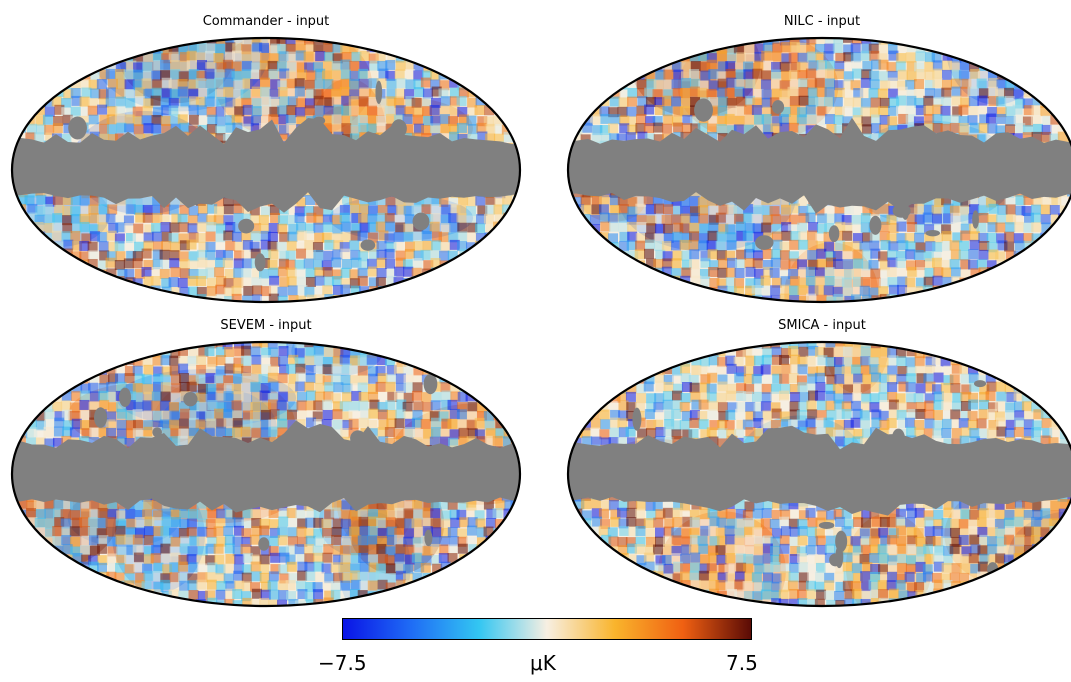 The height and width of the screenshot is (682, 1071). Describe the element at coordinates (822, 21) in the screenshot. I see `panel-title: NILC - input` at that location.